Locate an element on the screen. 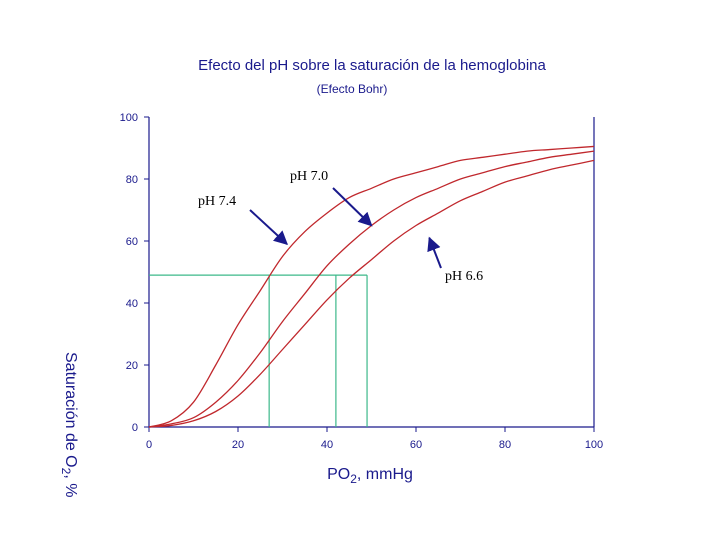  y-tick-label: 20 is located at coordinates (132, 366).